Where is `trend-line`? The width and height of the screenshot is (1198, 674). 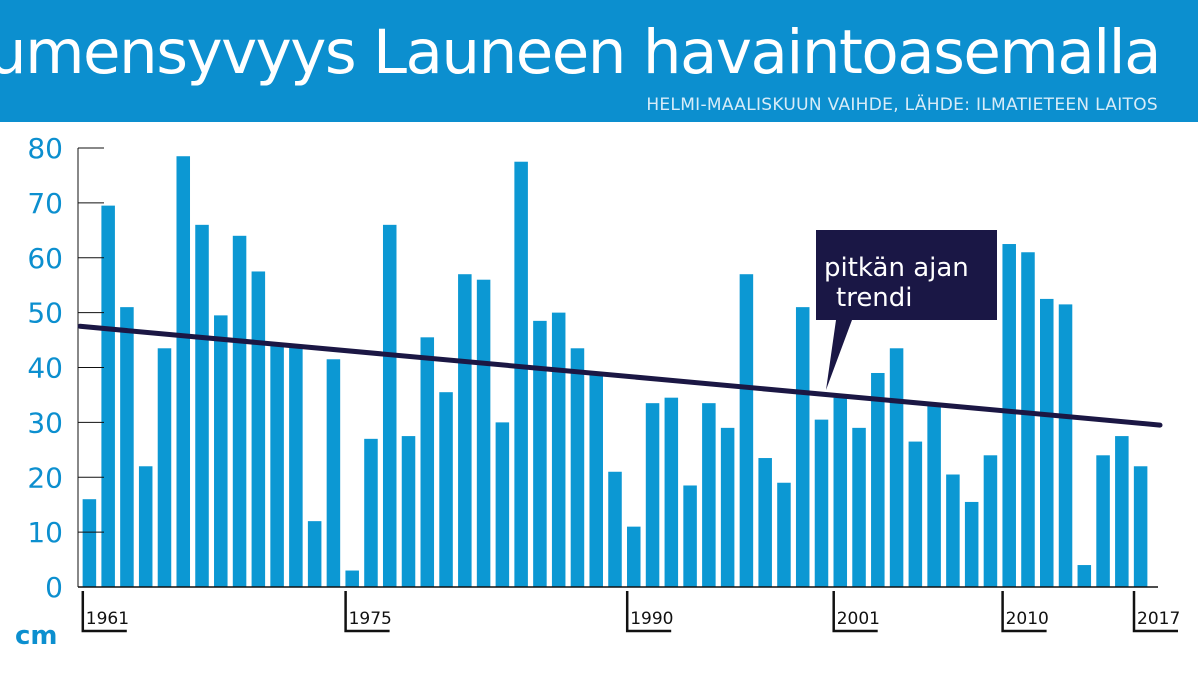 trend-line is located at coordinates (620, 375).